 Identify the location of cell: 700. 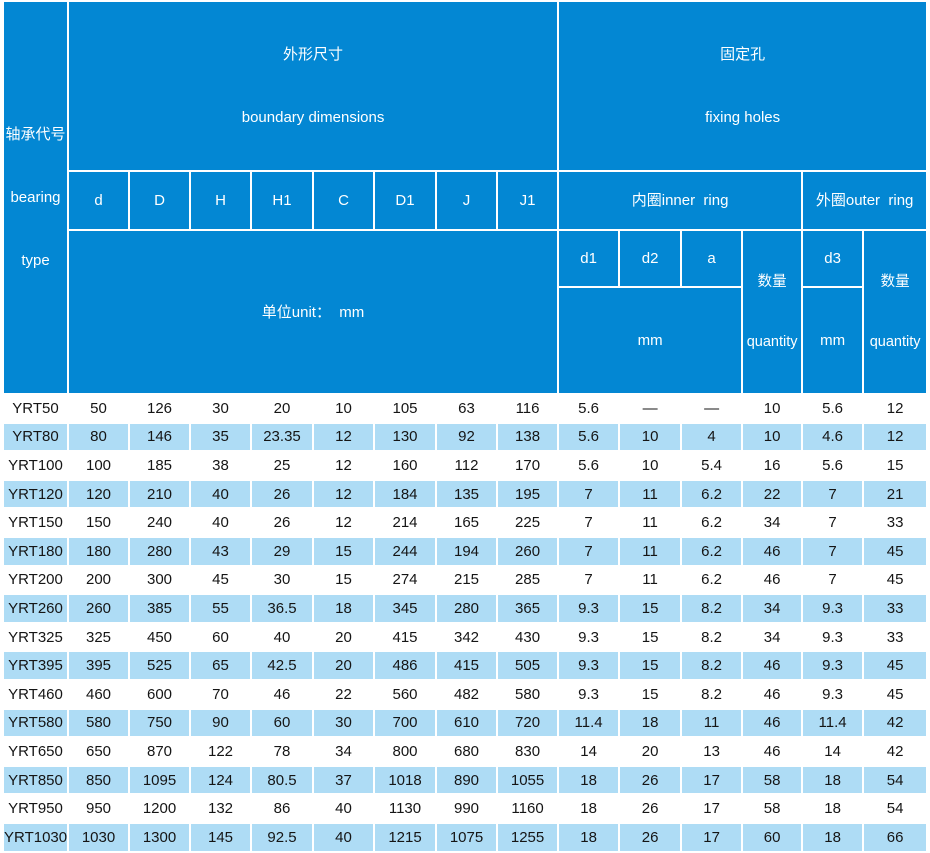
(405, 723).